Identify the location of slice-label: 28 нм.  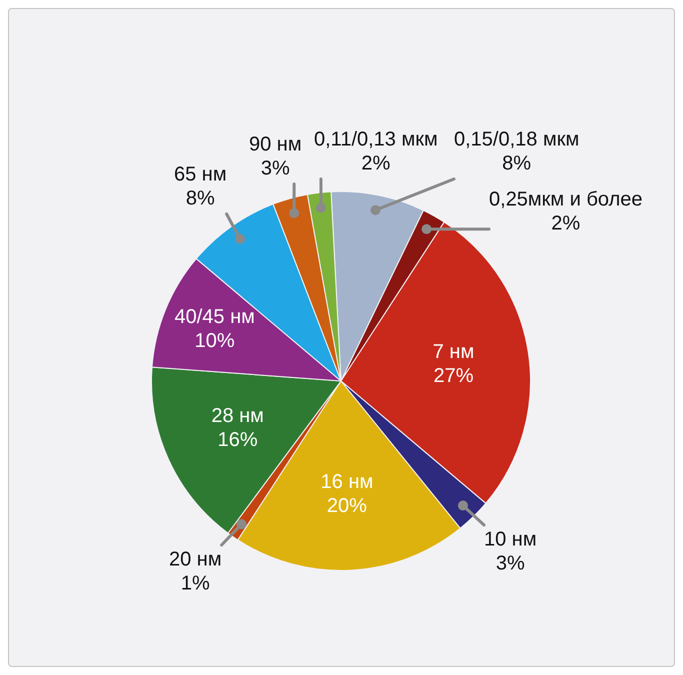
(237, 415).